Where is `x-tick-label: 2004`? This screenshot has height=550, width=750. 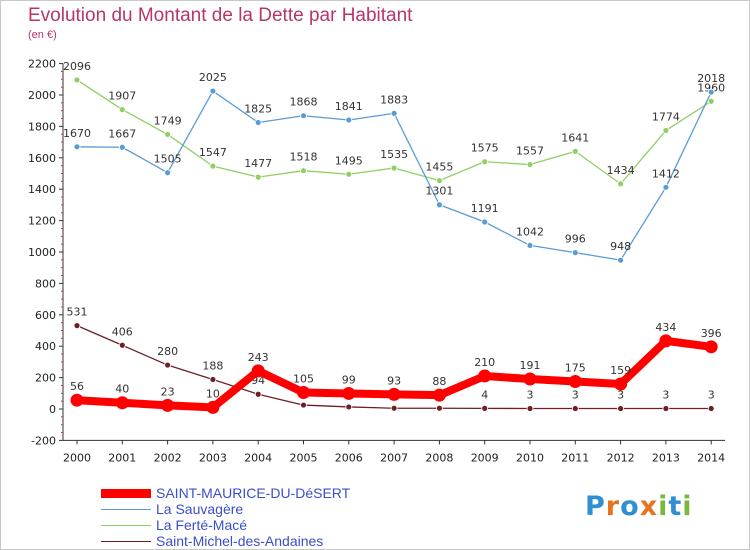
x-tick-label: 2004 is located at coordinates (258, 457).